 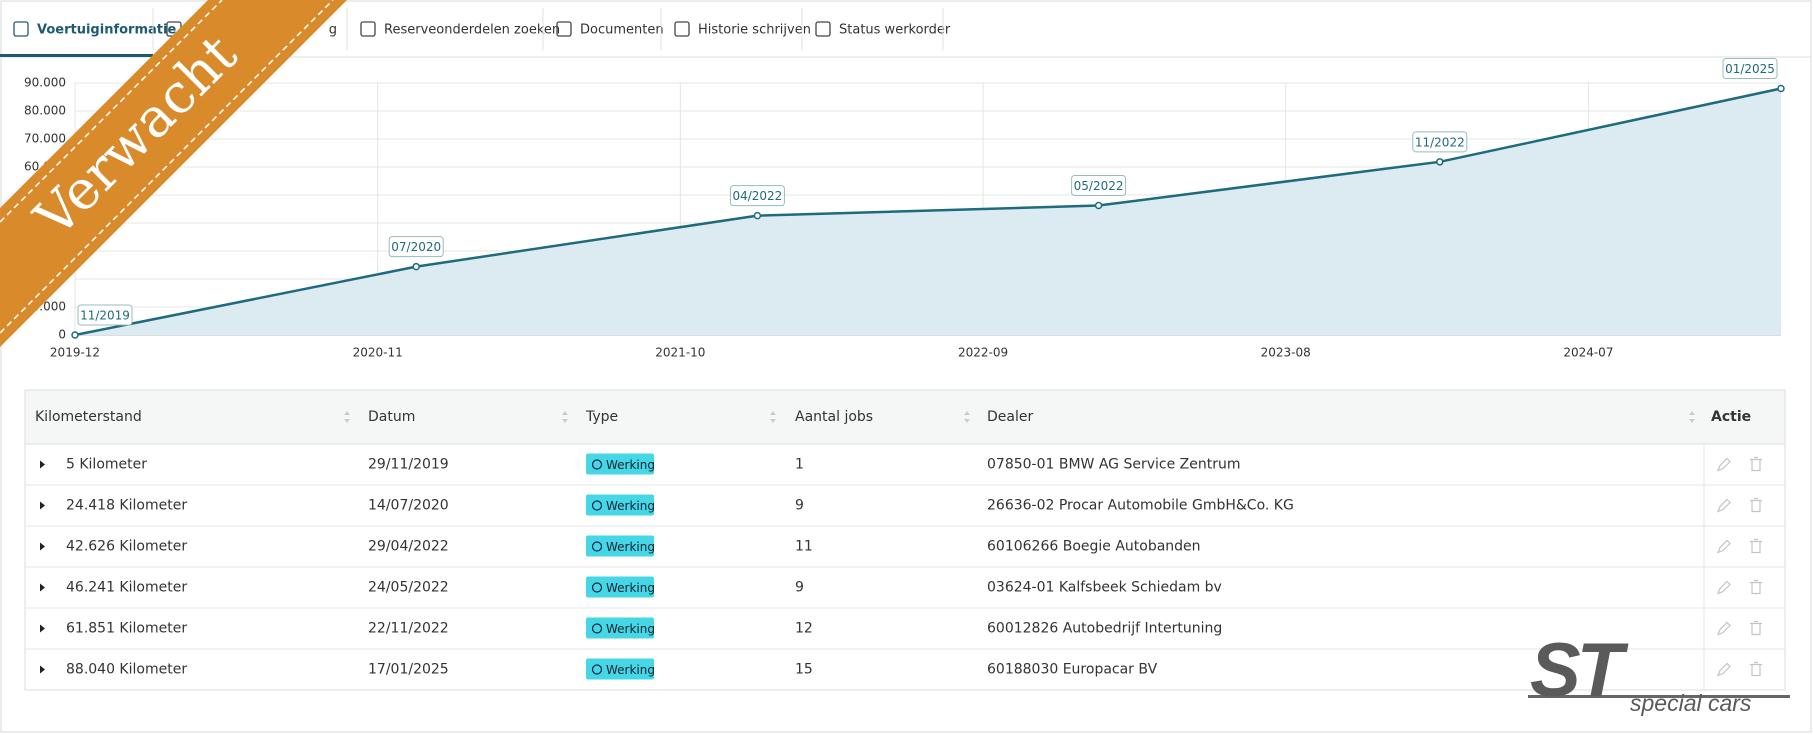 What do you see at coordinates (408, 629) in the screenshot?
I see `cell: 22/11/2022` at bounding box center [408, 629].